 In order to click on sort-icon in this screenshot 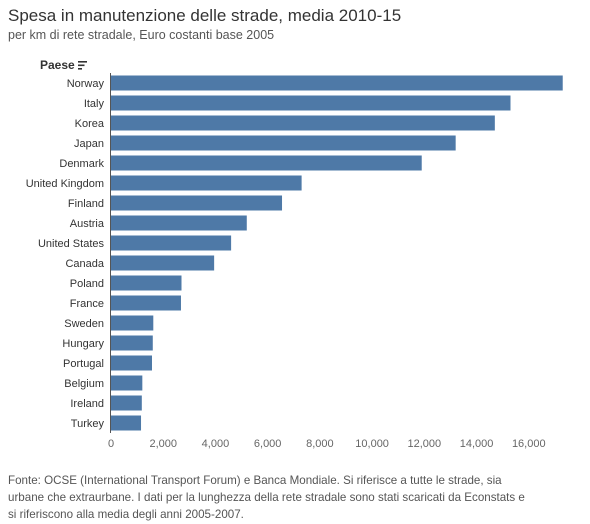, I will do `click(82, 65)`.